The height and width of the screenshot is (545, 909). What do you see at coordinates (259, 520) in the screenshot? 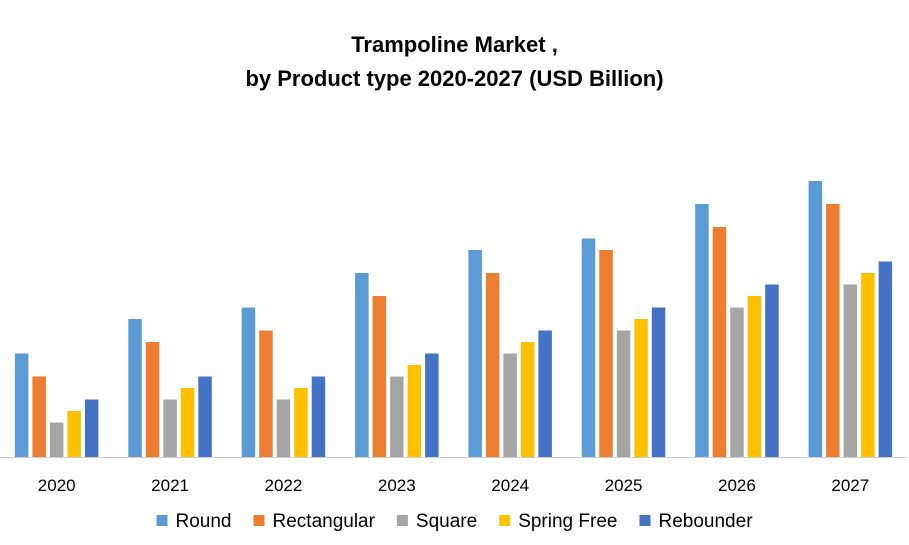
I see `legend-swatch-rectangular` at bounding box center [259, 520].